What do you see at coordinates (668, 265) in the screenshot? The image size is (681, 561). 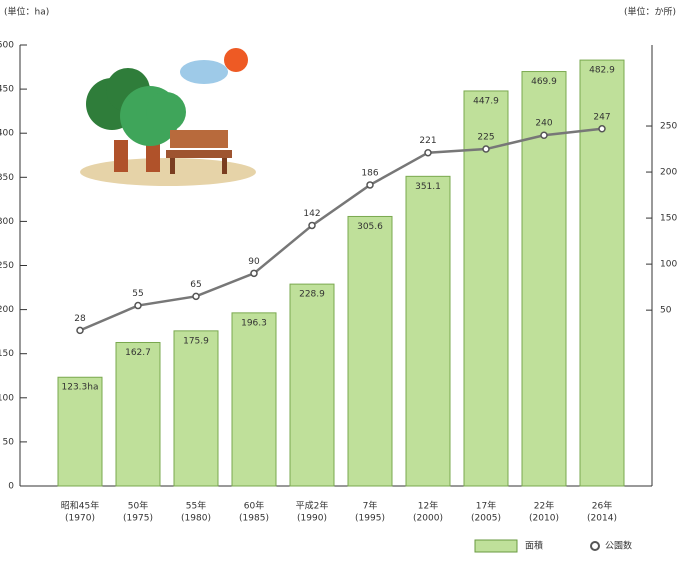 I see `y2-tick-label: 100` at bounding box center [668, 265].